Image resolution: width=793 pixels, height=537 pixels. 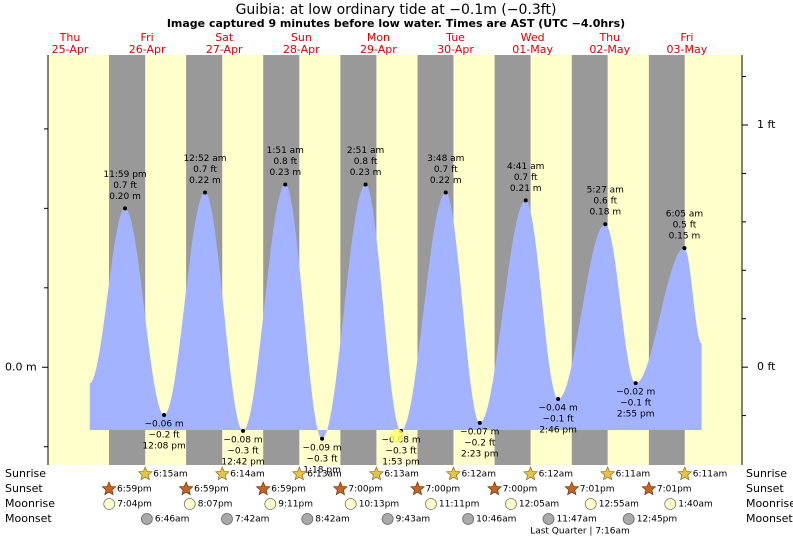 What do you see at coordinates (24, 488) in the screenshot?
I see `row-label: Sunset` at bounding box center [24, 488].